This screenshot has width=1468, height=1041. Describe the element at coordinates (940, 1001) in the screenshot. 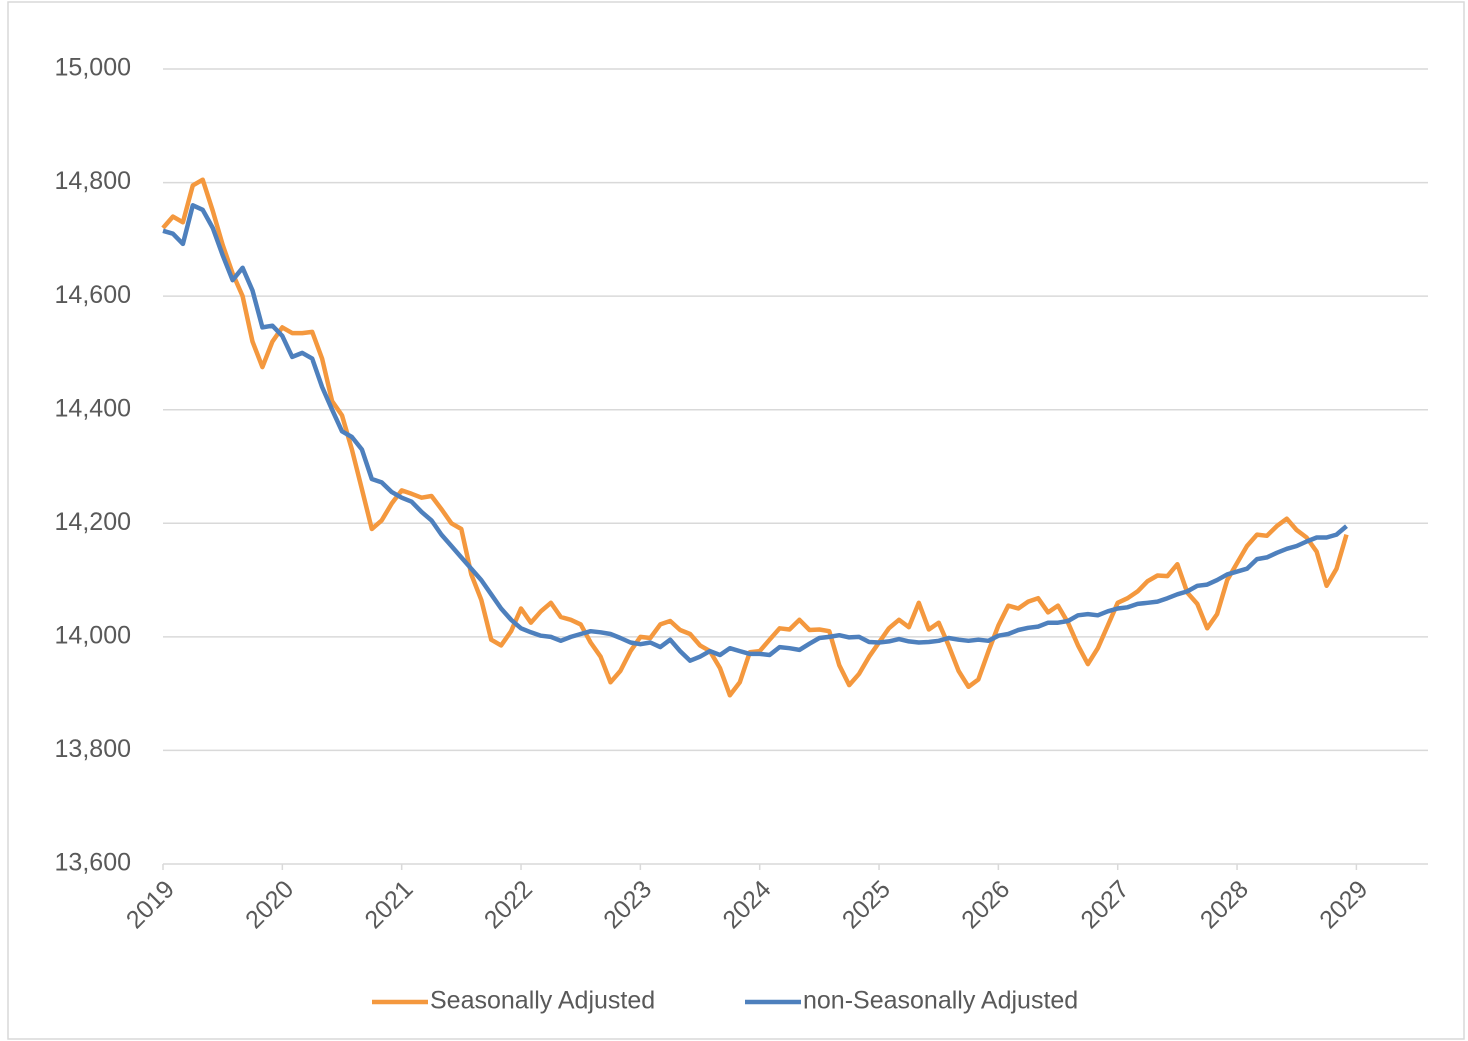

I see `legend-label: non-Seasonally Adjusted` at that location.